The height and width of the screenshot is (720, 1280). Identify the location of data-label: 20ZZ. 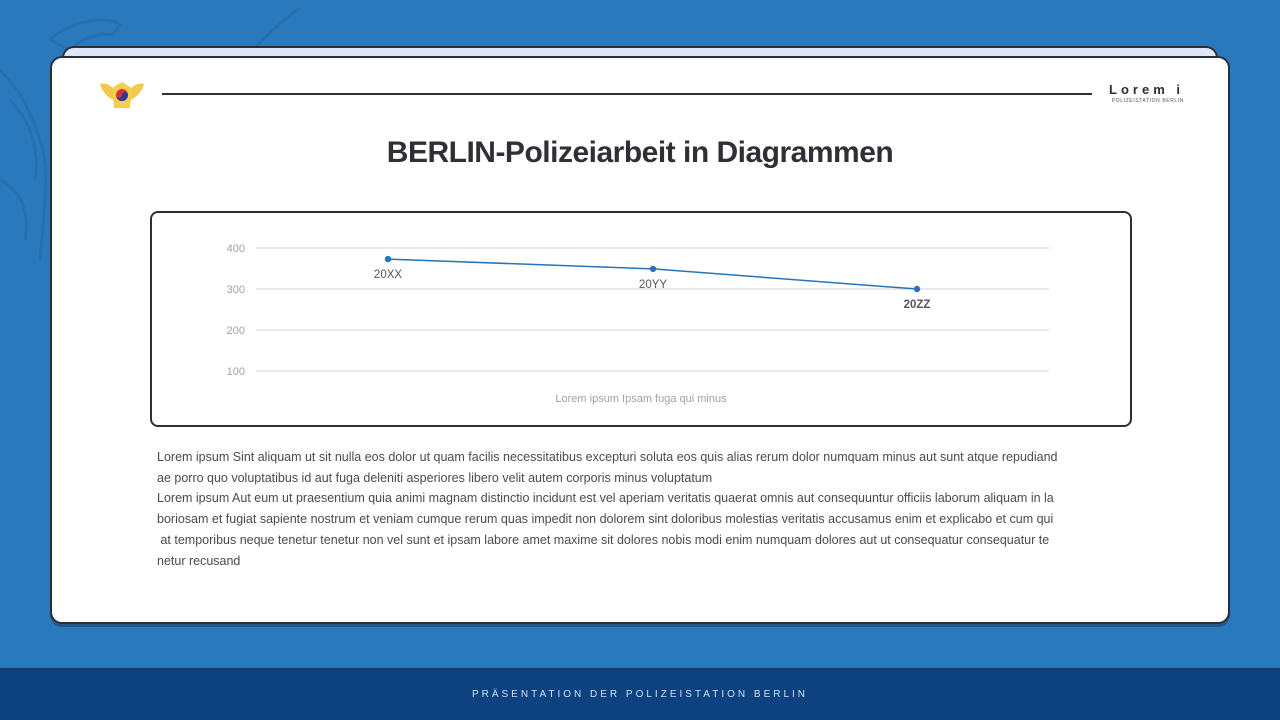
(917, 305).